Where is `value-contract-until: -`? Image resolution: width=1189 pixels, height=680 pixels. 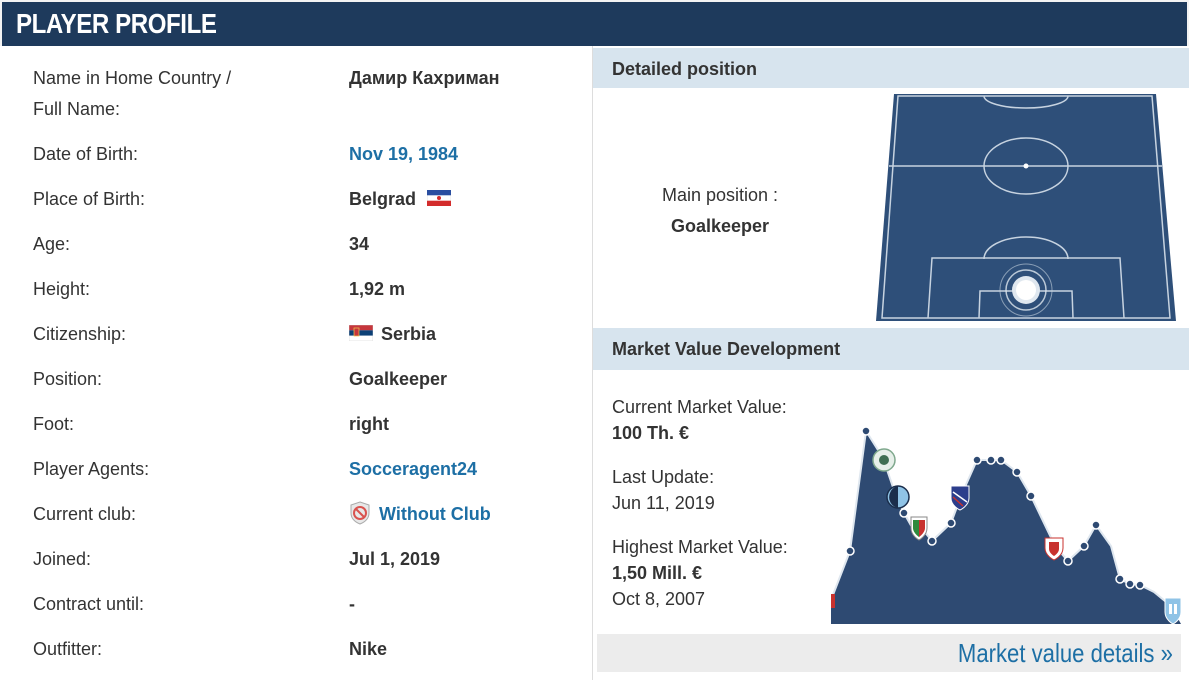 value-contract-until: - is located at coordinates (352, 604).